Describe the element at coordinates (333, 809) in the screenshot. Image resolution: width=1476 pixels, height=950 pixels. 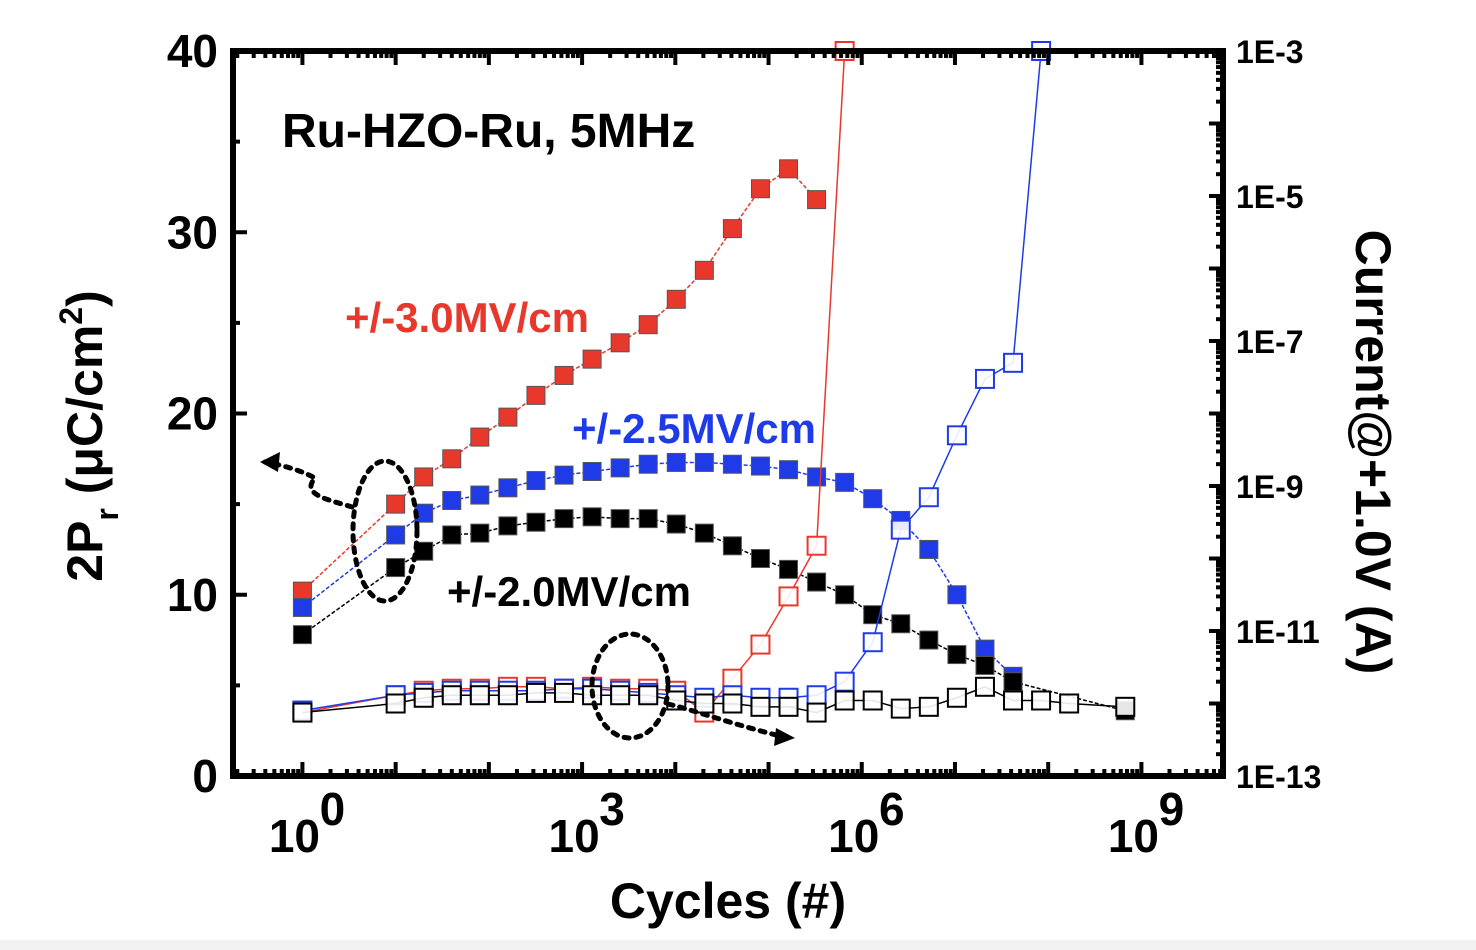
I see `x-tick-label-exponent: 0` at that location.